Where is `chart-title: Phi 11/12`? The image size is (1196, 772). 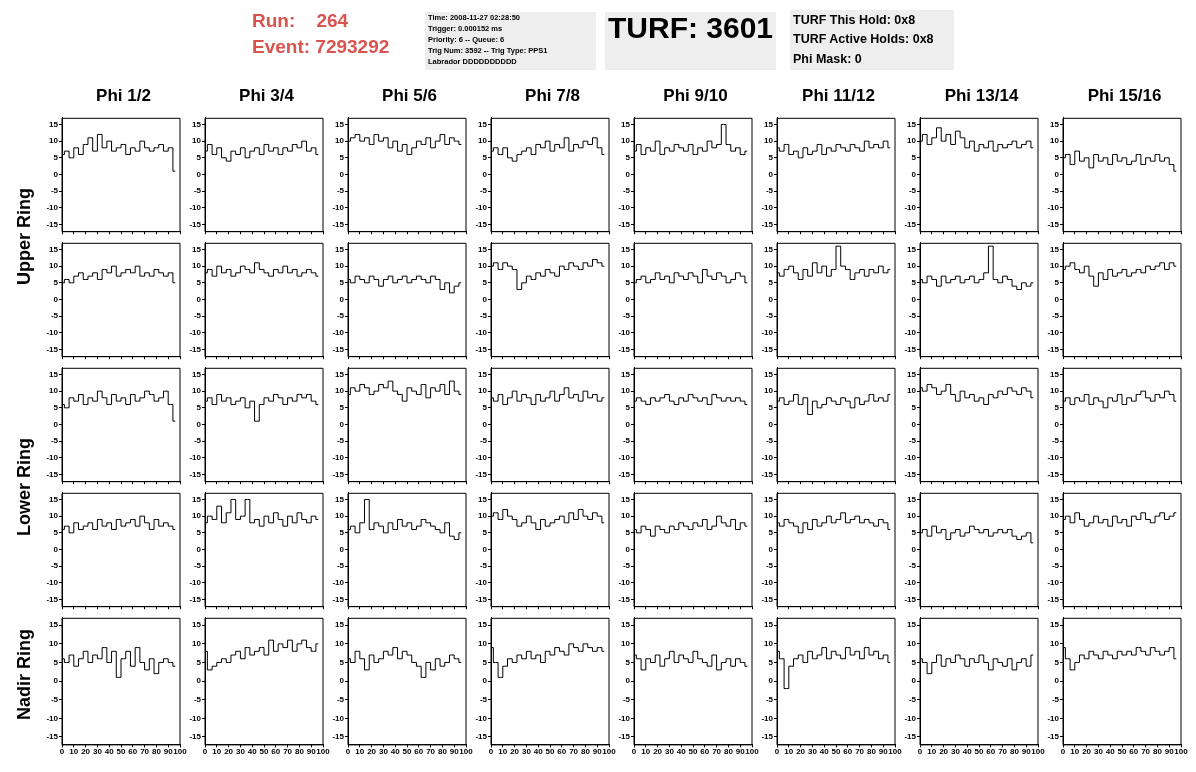
chart-title: Phi 11/12 is located at coordinates (838, 96).